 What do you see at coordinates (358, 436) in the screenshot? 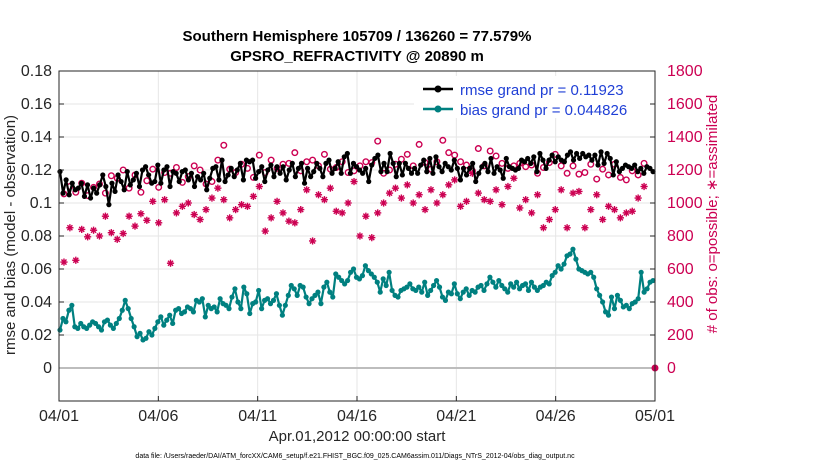
I see `x-axis-label: Apr.01,2012 00:00:00 start` at bounding box center [358, 436].